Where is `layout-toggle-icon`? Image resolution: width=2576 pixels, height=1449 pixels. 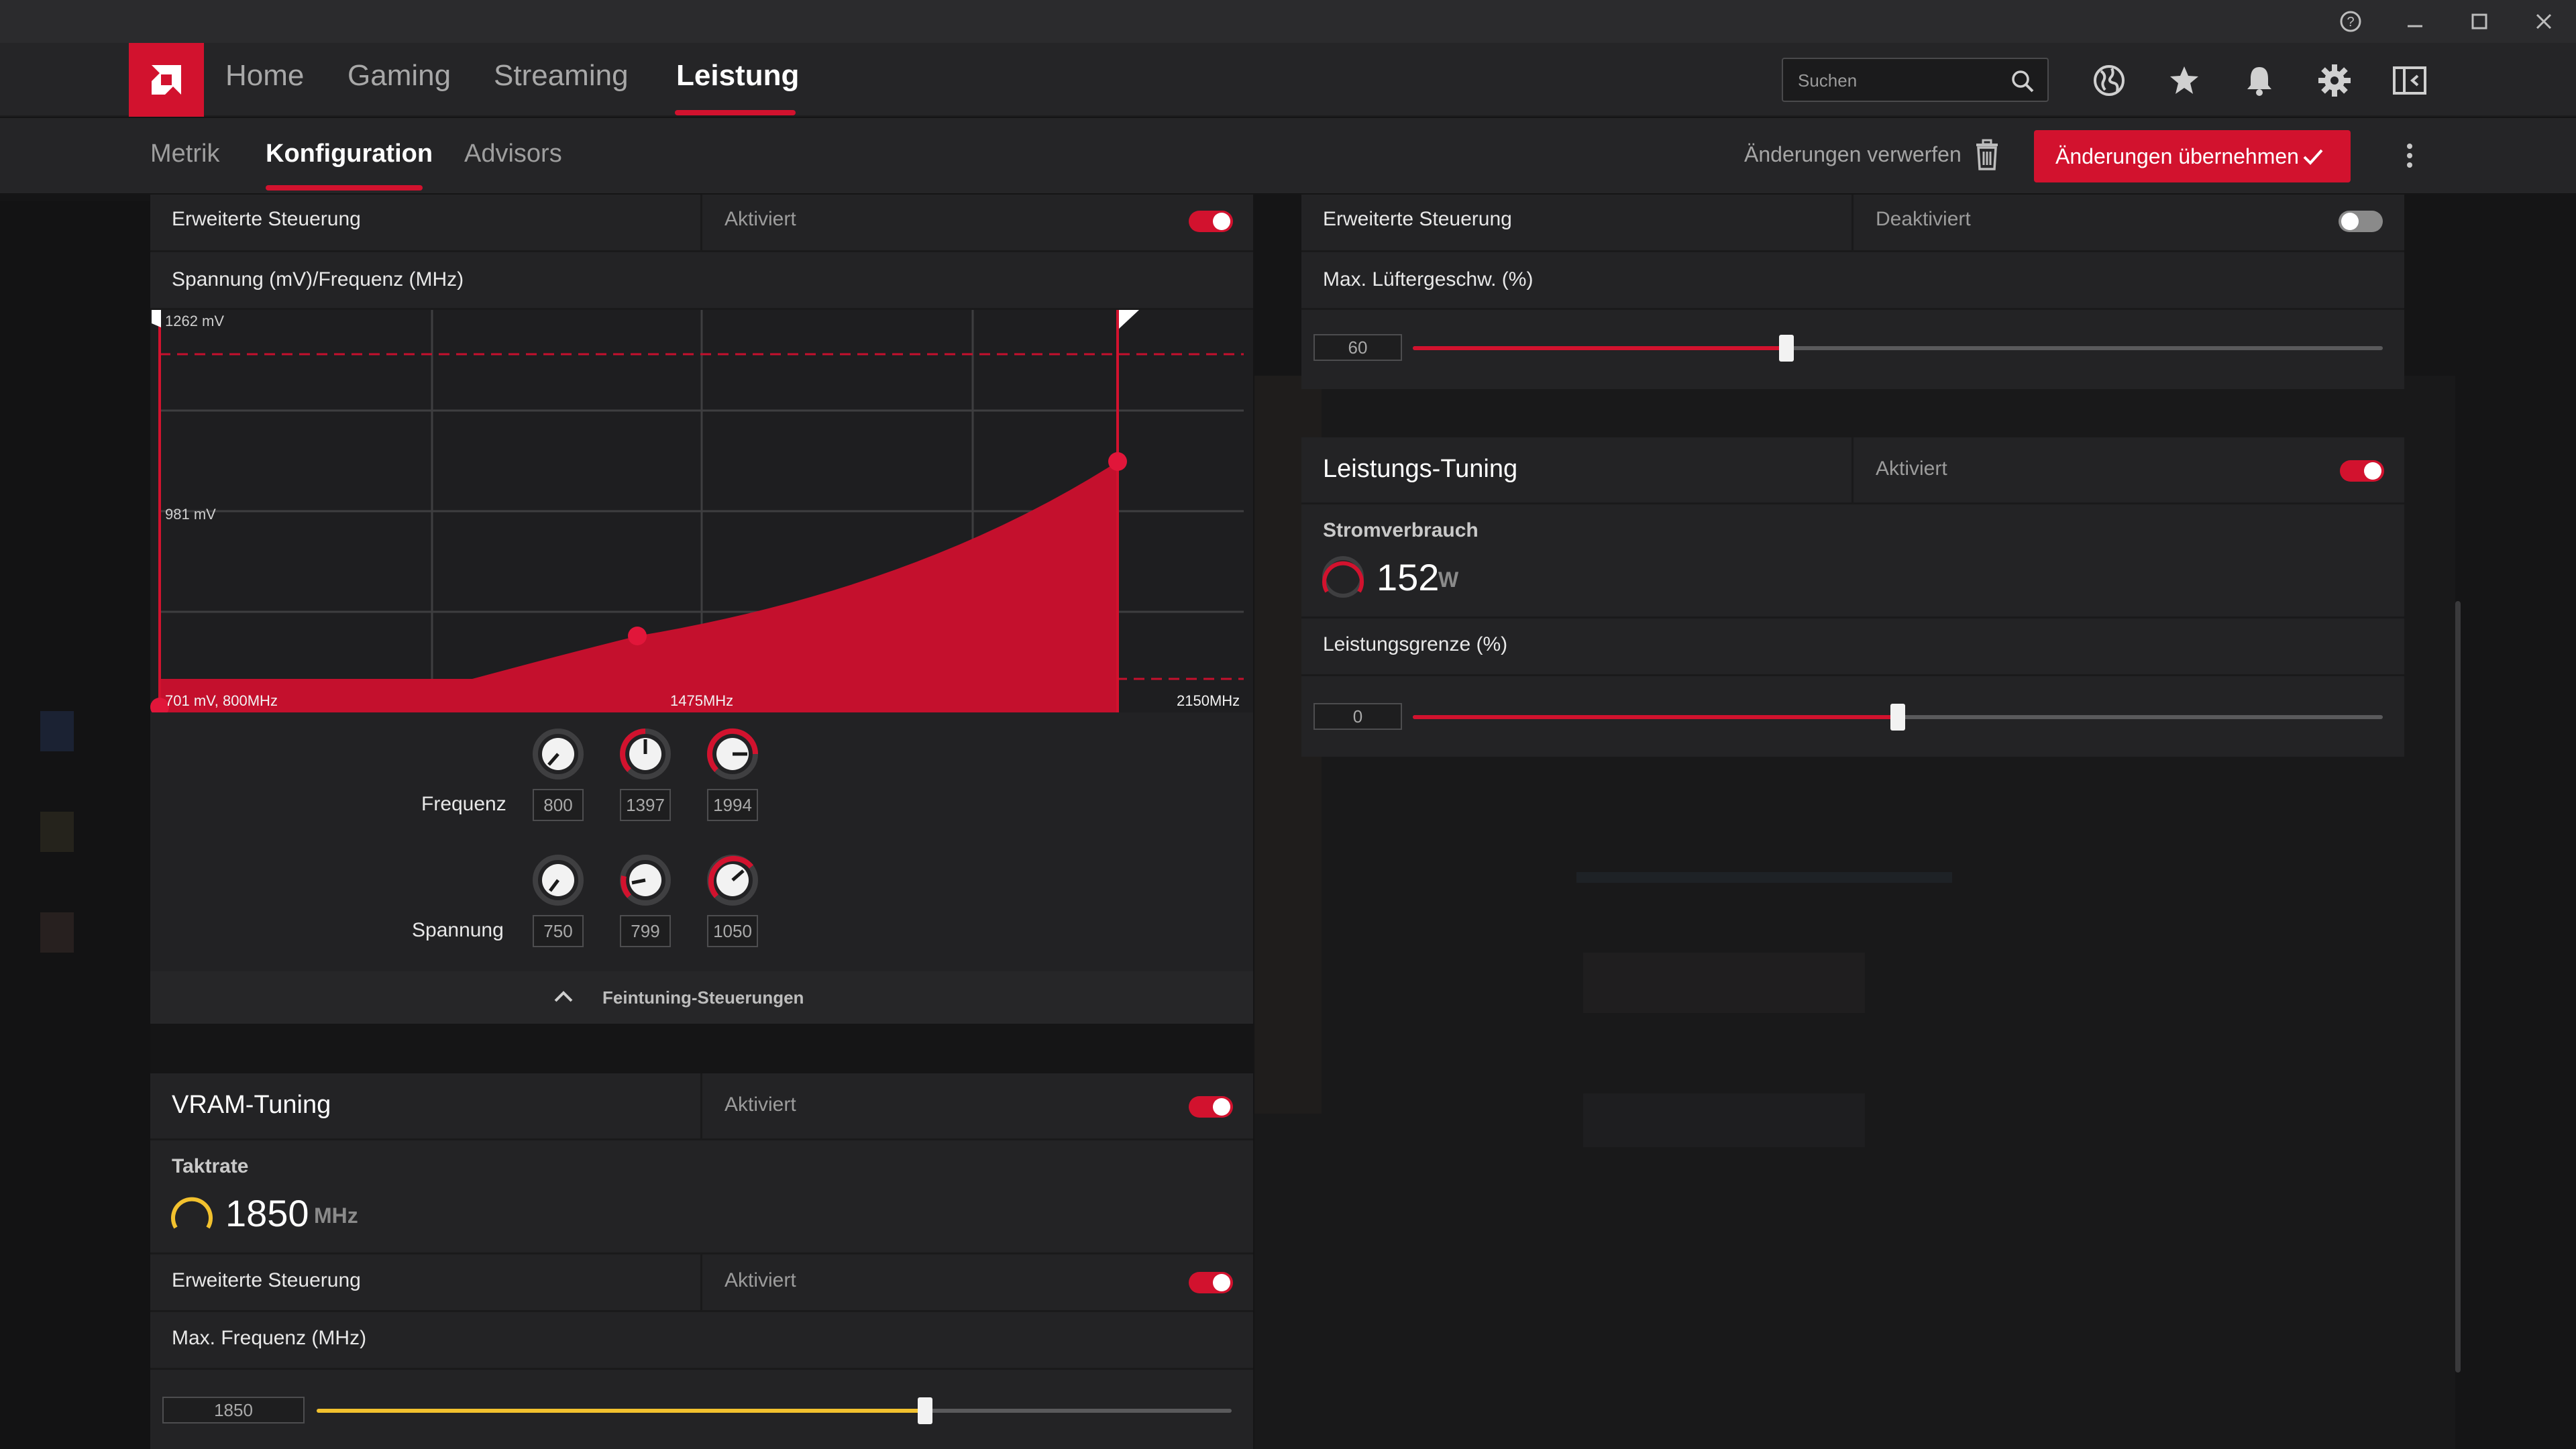
layout-toggle-icon is located at coordinates (2409, 80).